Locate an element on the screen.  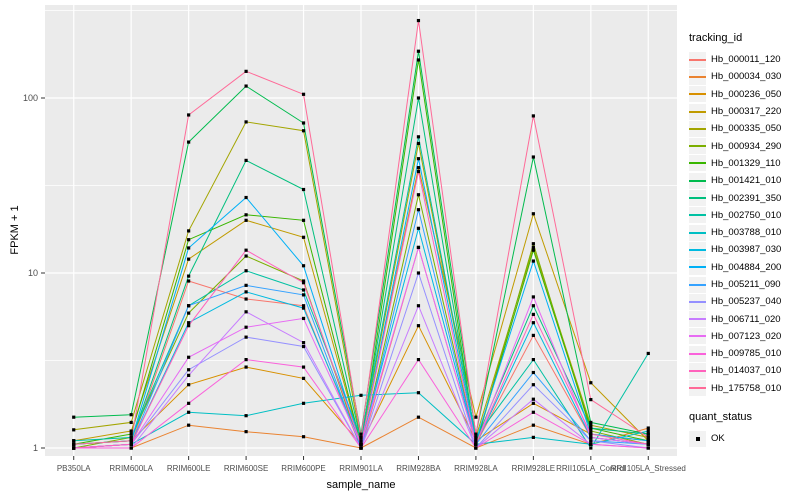
y-axis-title: FPKM + 1 is located at coordinates (15, 230).